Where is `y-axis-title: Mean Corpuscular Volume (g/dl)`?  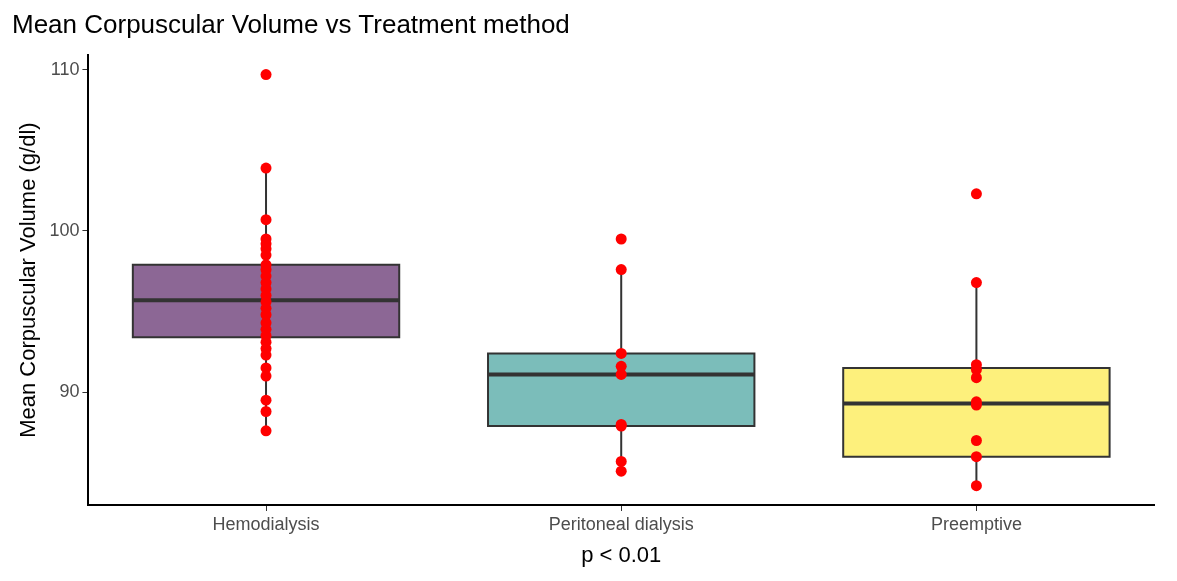 y-axis-title: Mean Corpuscular Volume (g/dl) is located at coordinates (28, 280).